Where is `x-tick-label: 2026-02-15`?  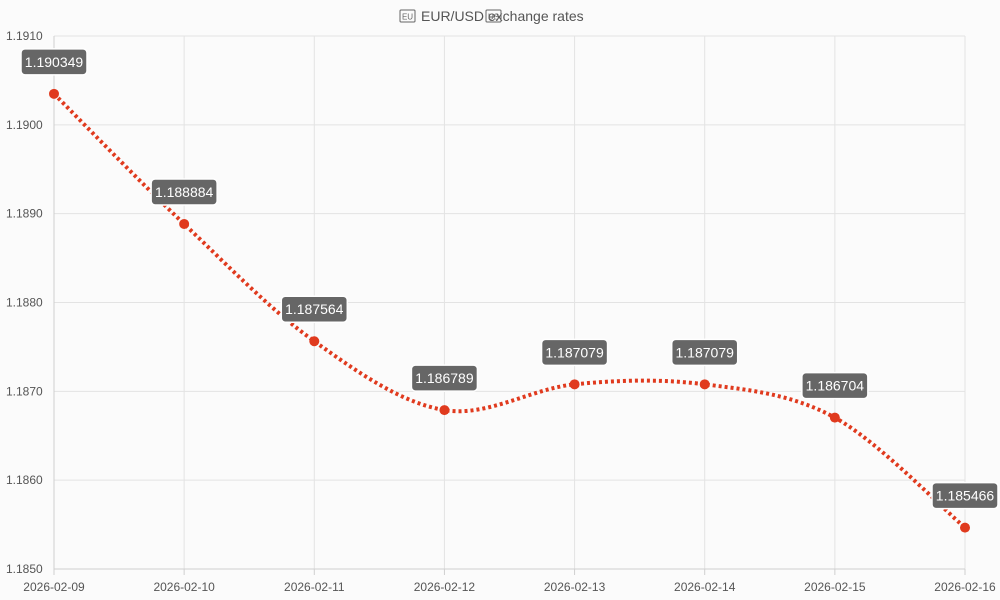
x-tick-label: 2026-02-15 is located at coordinates (835, 587).